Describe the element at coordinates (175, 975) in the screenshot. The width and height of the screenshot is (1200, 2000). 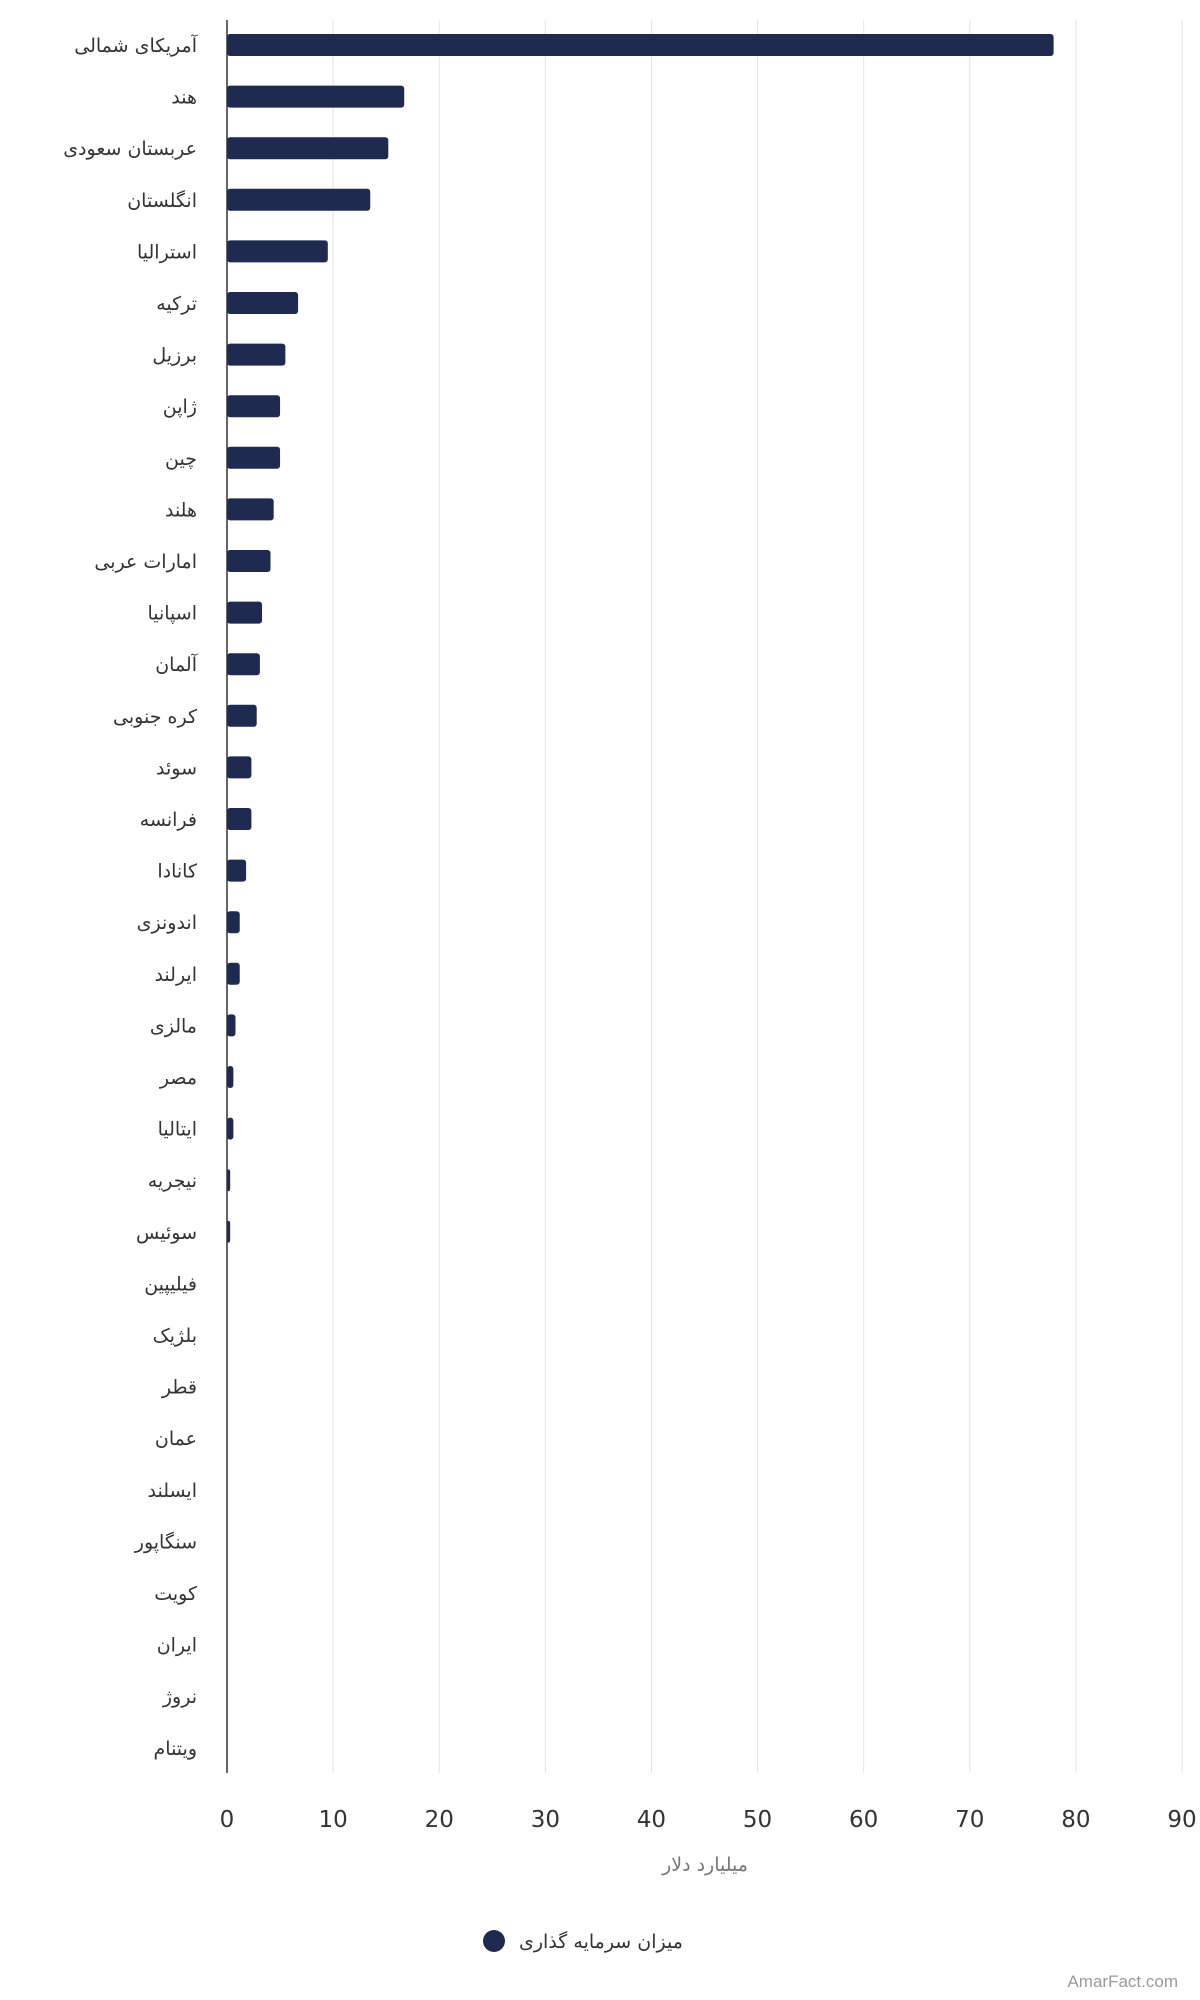
I see `category-label: ایرلند` at that location.